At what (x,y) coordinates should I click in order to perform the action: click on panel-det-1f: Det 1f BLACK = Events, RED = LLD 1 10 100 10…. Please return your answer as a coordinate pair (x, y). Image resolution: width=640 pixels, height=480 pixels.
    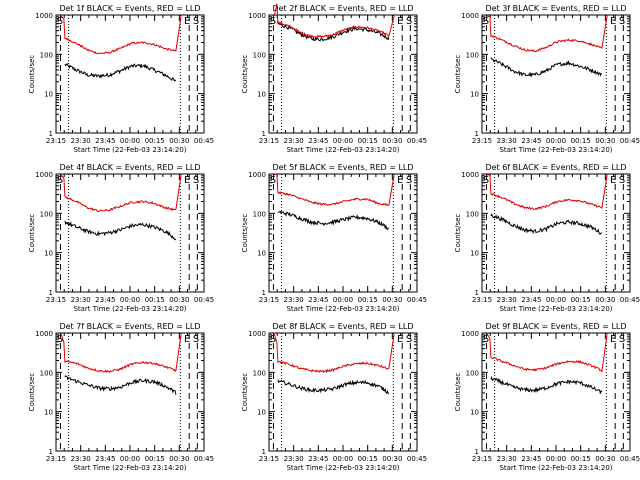
    Looking at the image, I should click on (121, 79).